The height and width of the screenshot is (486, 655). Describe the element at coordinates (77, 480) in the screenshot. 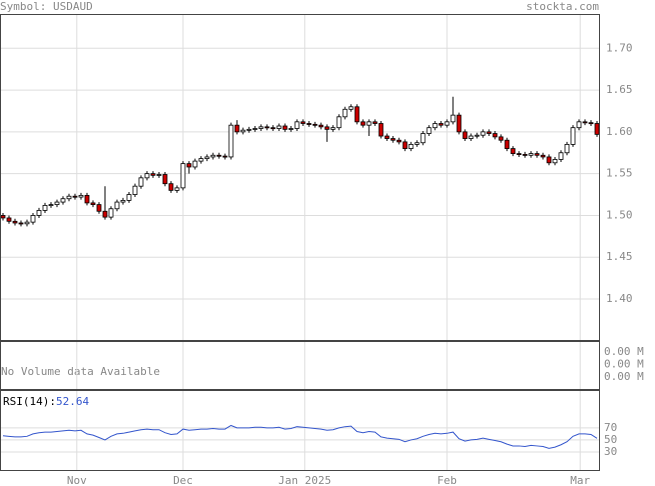

I see `x-tick-label: Nov` at that location.